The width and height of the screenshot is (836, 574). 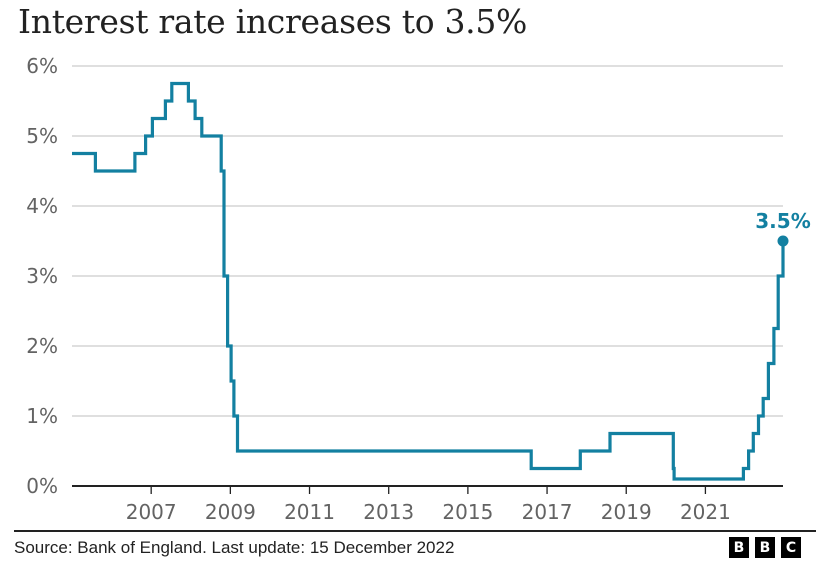 I want to click on data-label: 3.5%, so click(x=782, y=221).